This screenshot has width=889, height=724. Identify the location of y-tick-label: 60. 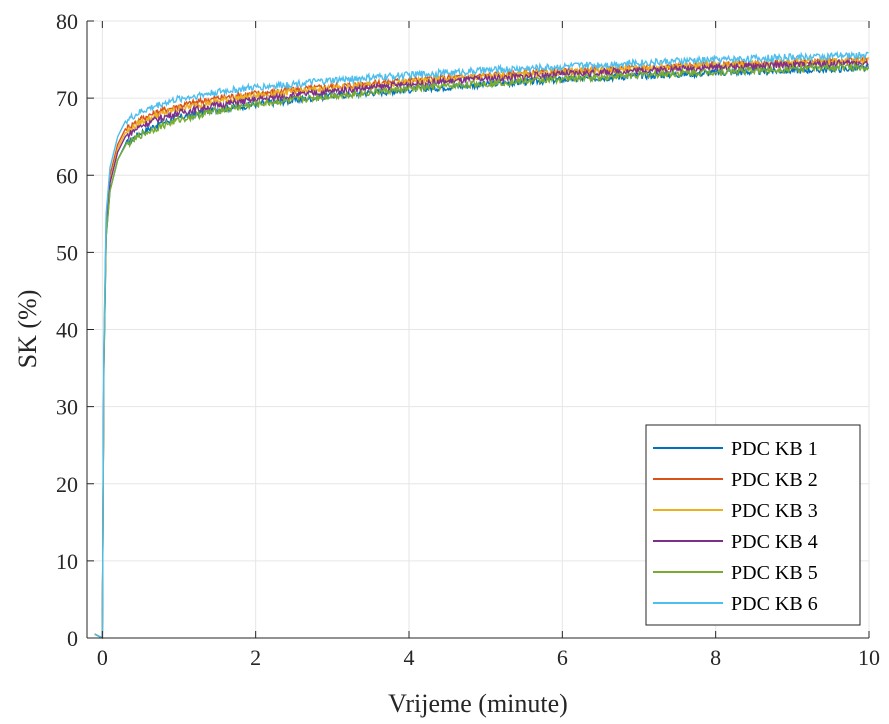
(67, 175).